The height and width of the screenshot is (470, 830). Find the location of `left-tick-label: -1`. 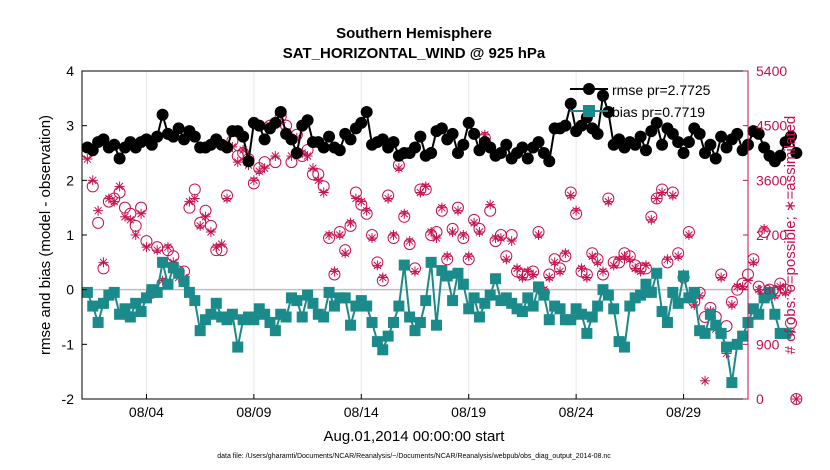

left-tick-label: -1 is located at coordinates (68, 344).